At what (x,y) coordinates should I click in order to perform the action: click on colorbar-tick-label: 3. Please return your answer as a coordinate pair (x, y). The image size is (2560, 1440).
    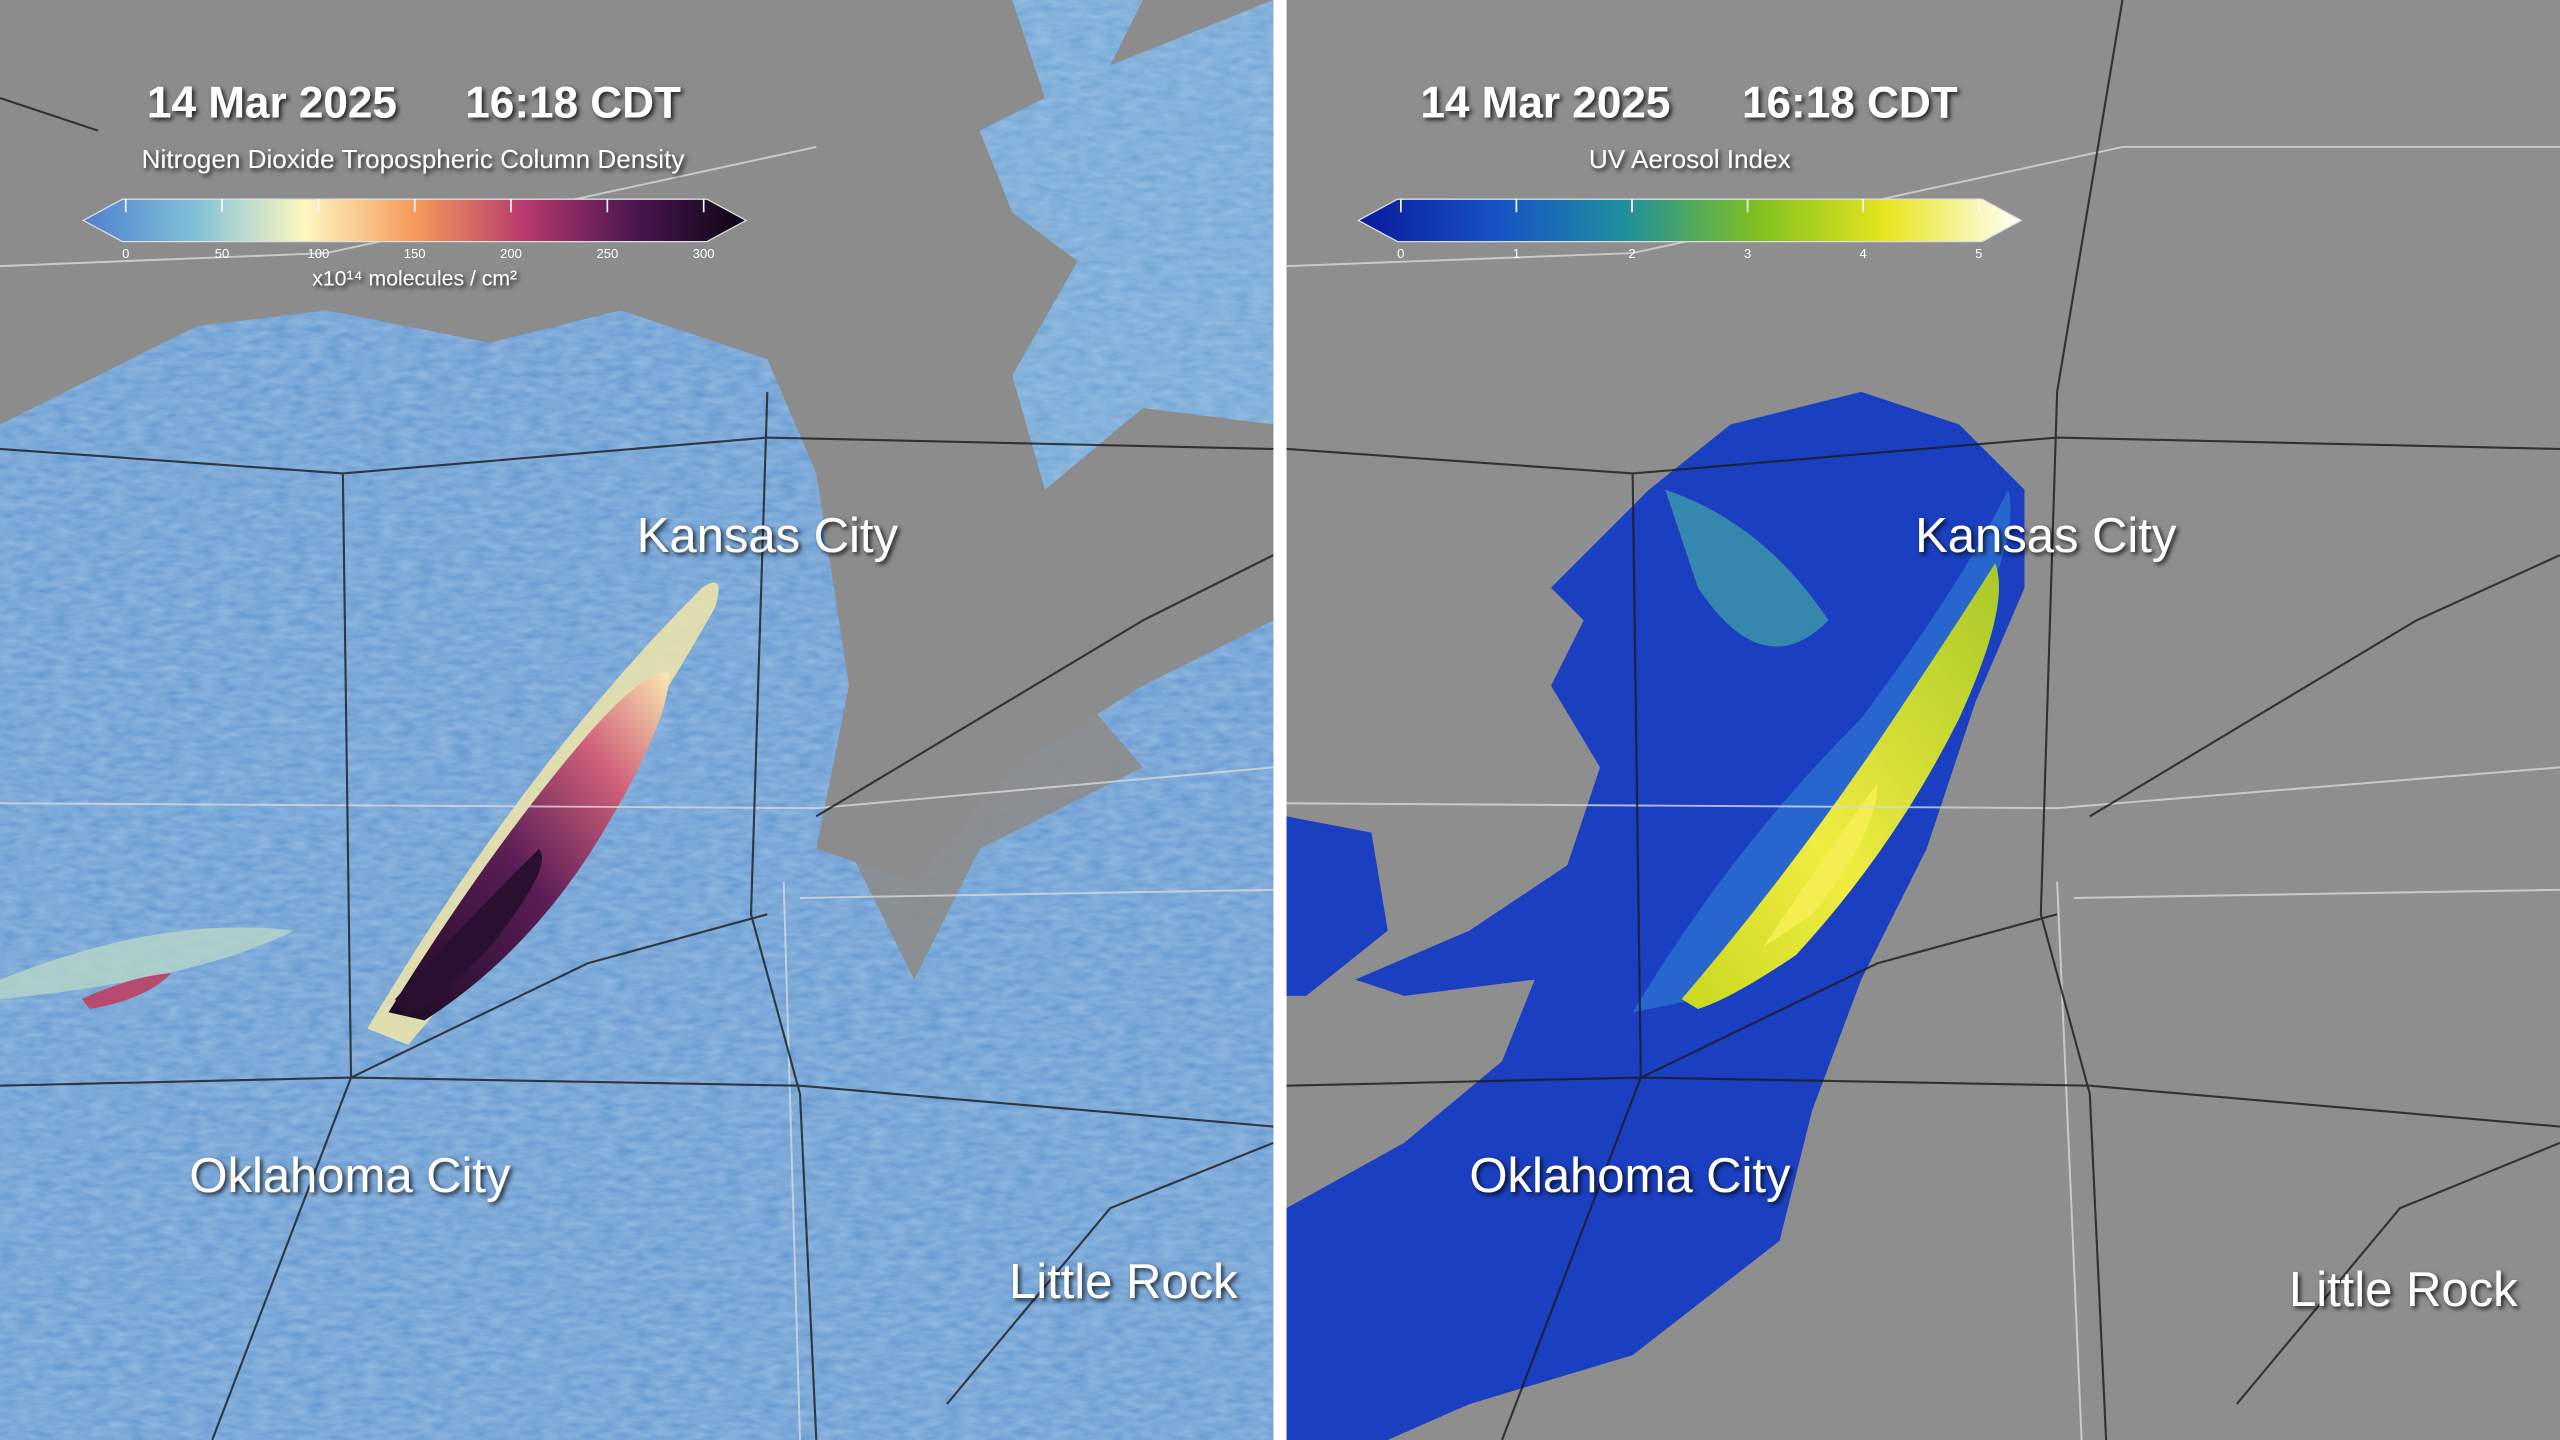
    Looking at the image, I should click on (1747, 253).